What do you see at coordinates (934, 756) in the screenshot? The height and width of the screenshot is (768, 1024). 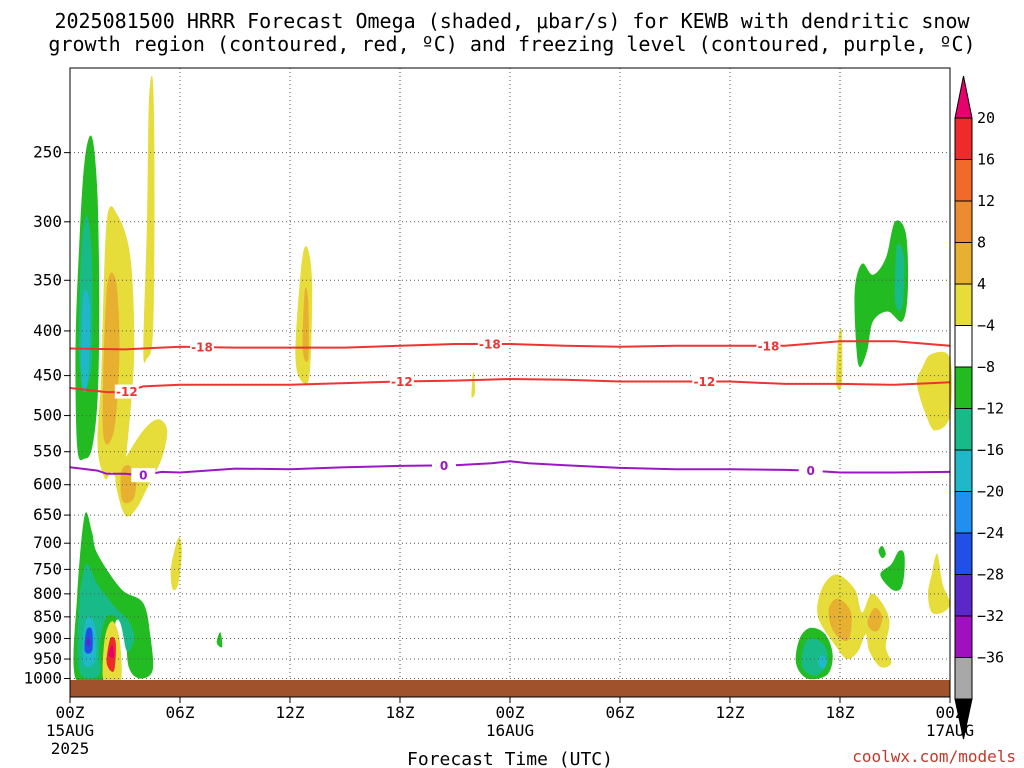 I see `credit-text: coolwx.com/models` at bounding box center [934, 756].